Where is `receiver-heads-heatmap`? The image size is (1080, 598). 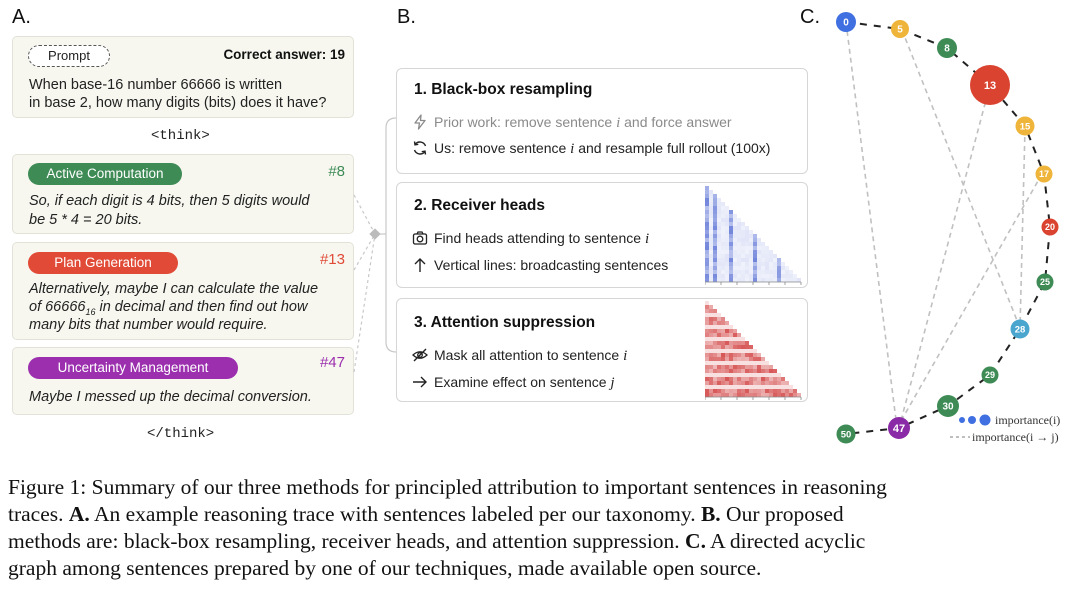 receiver-heads-heatmap is located at coordinates (753, 235).